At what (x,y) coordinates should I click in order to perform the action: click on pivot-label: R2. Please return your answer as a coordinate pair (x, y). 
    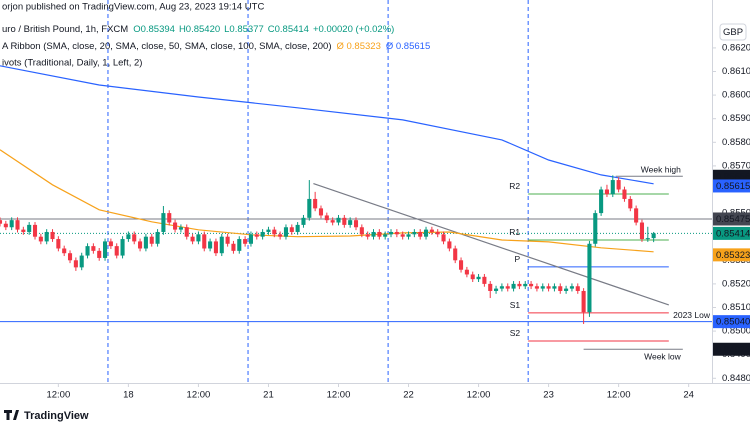
    Looking at the image, I should click on (514, 186).